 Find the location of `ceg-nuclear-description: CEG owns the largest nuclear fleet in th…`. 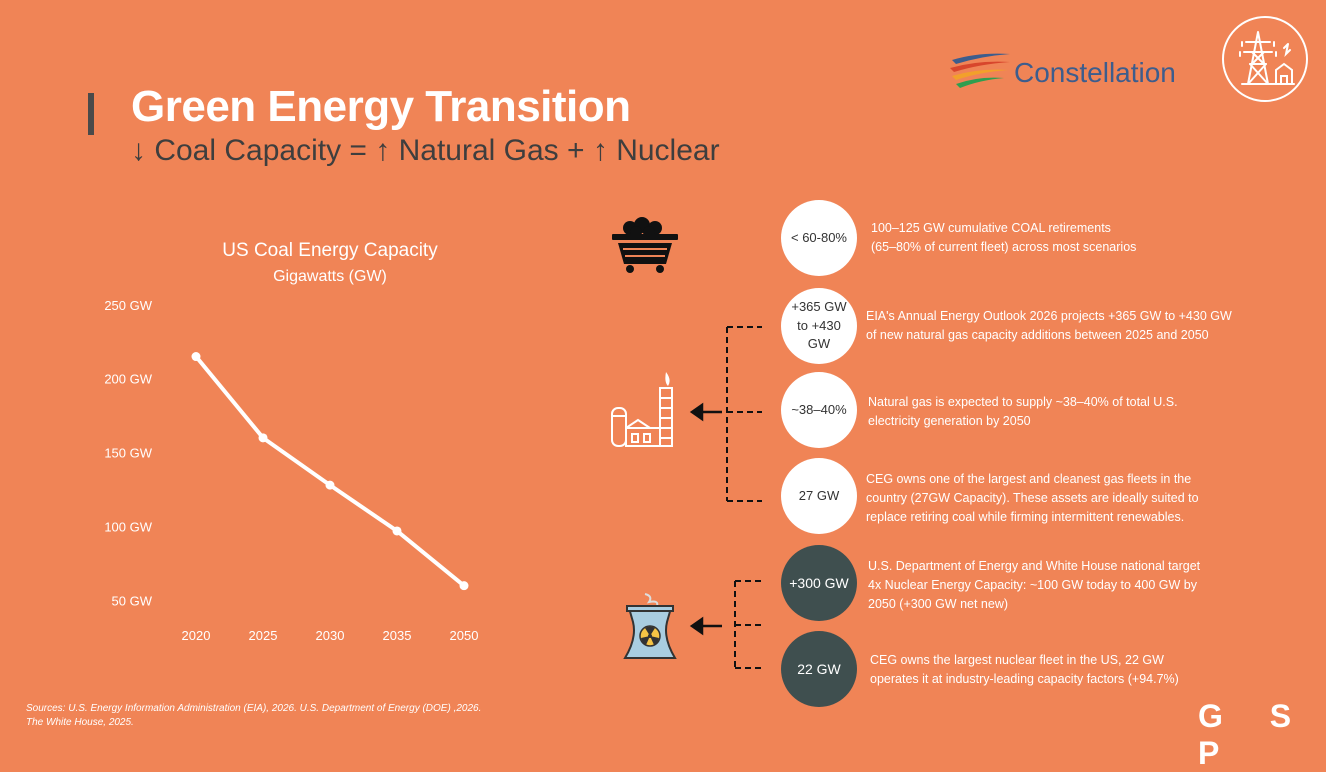

ceg-nuclear-description: CEG owns the largest nuclear fleet in th… is located at coordinates (1050, 670).